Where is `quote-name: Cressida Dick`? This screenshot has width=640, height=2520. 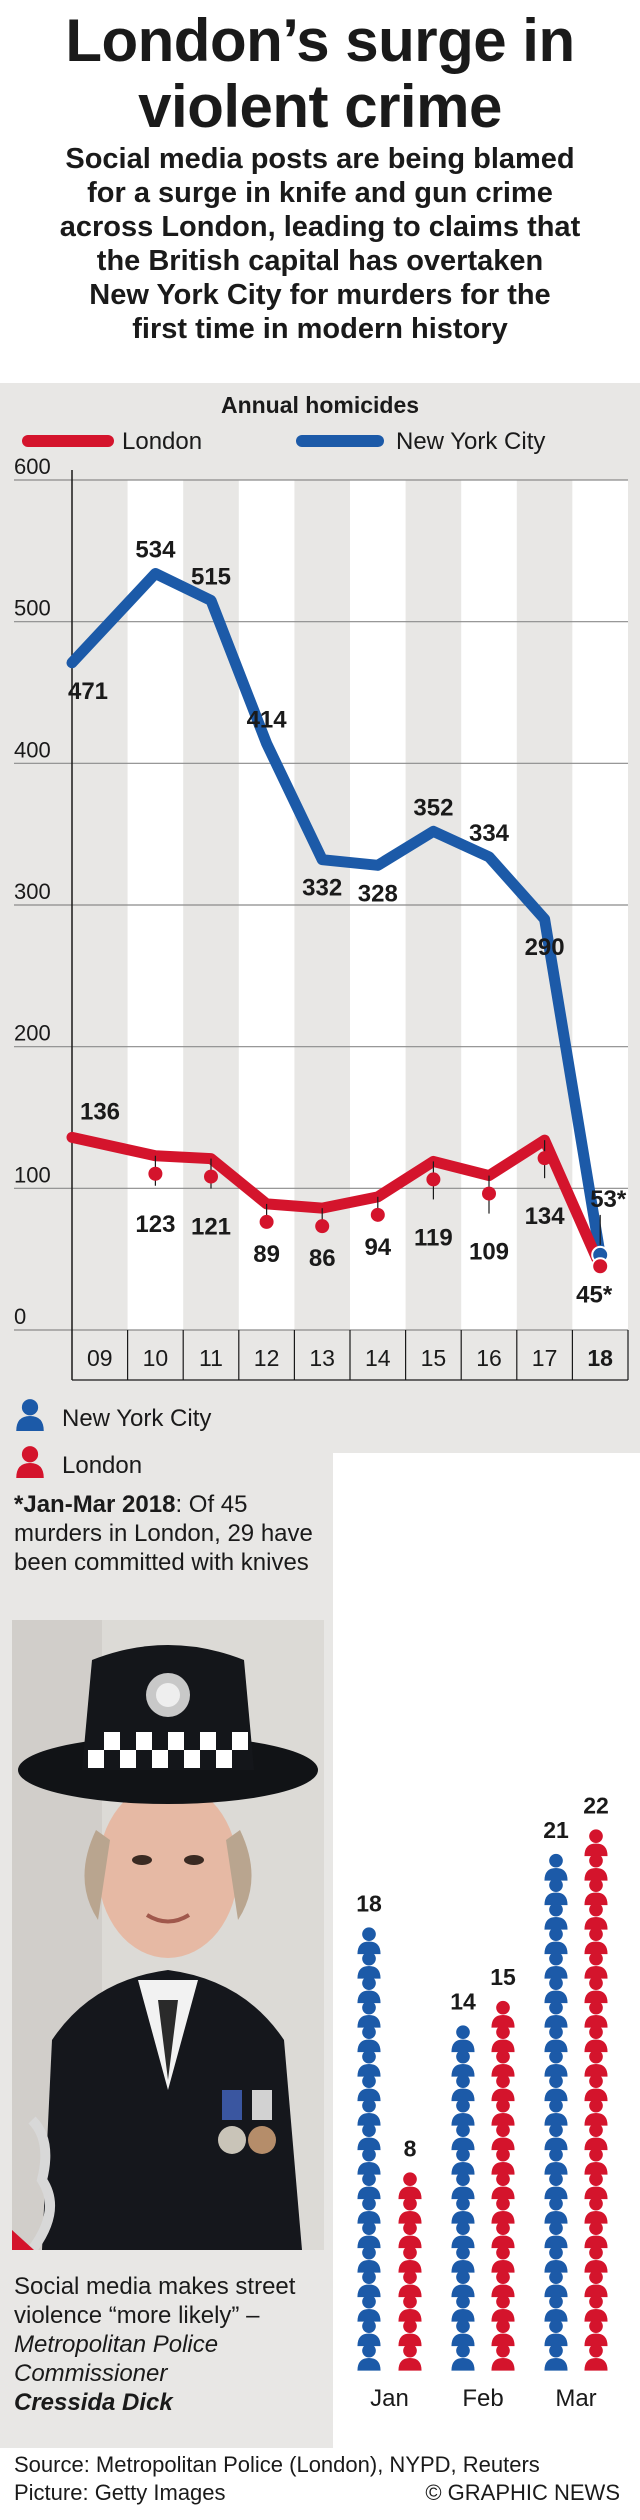
quote-name: Cressida Dick is located at coordinates (93, 2402).